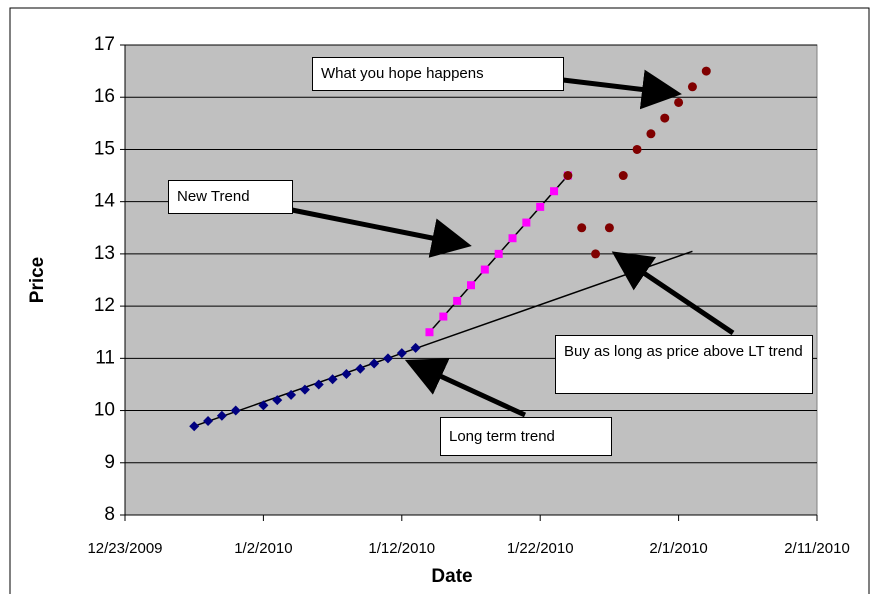 The height and width of the screenshot is (594, 880). Describe the element at coordinates (105, 201) in the screenshot. I see `y-tick-label: 14` at that location.